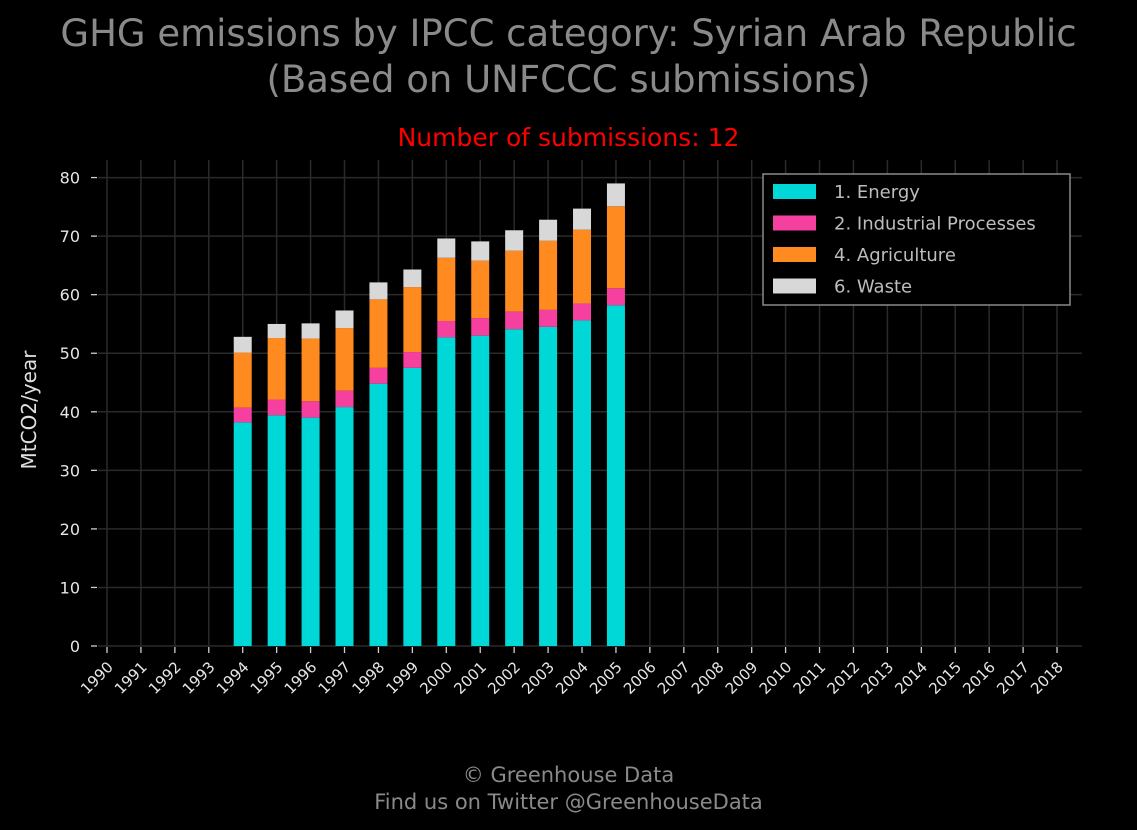  What do you see at coordinates (979, 678) in the screenshot?
I see `x-tick-label: 2016` at bounding box center [979, 678].